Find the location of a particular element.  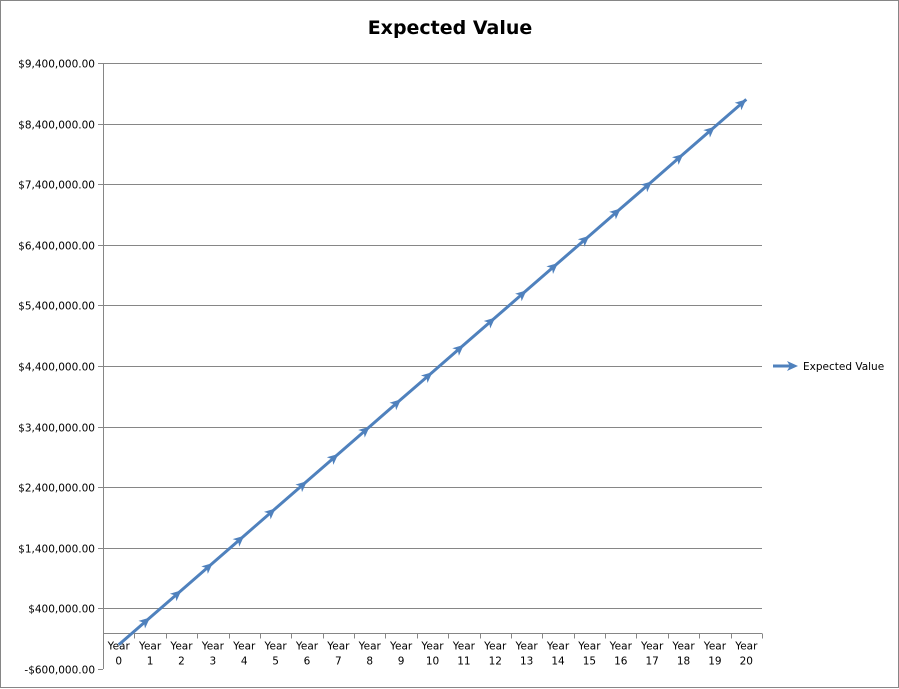

x-tick-label: 4 is located at coordinates (244, 662).